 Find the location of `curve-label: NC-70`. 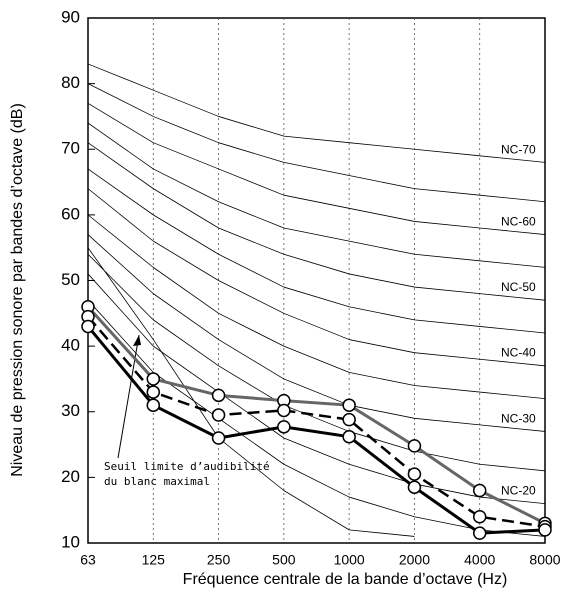

curve-label: NC-70 is located at coordinates (518, 149).